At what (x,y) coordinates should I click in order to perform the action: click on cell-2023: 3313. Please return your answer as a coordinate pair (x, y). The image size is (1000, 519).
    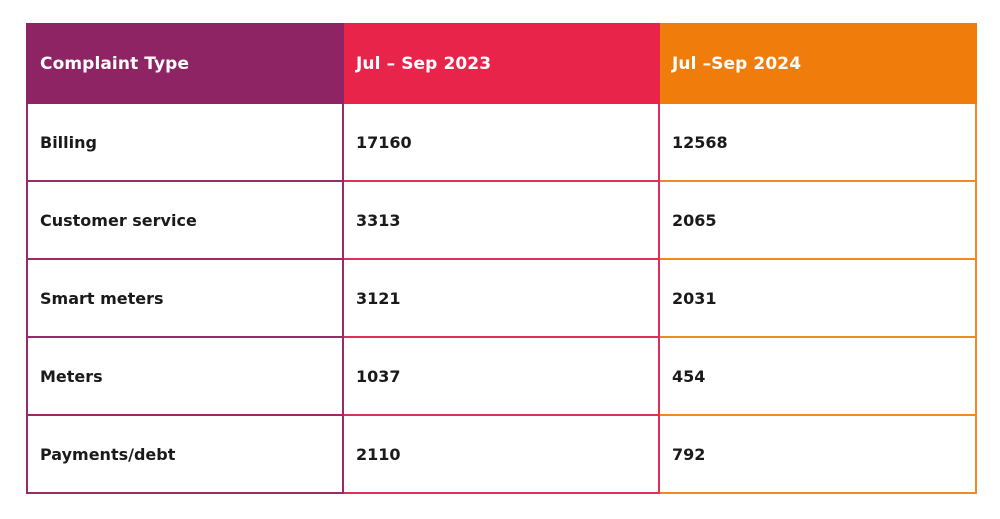
    Looking at the image, I should click on (501, 220).